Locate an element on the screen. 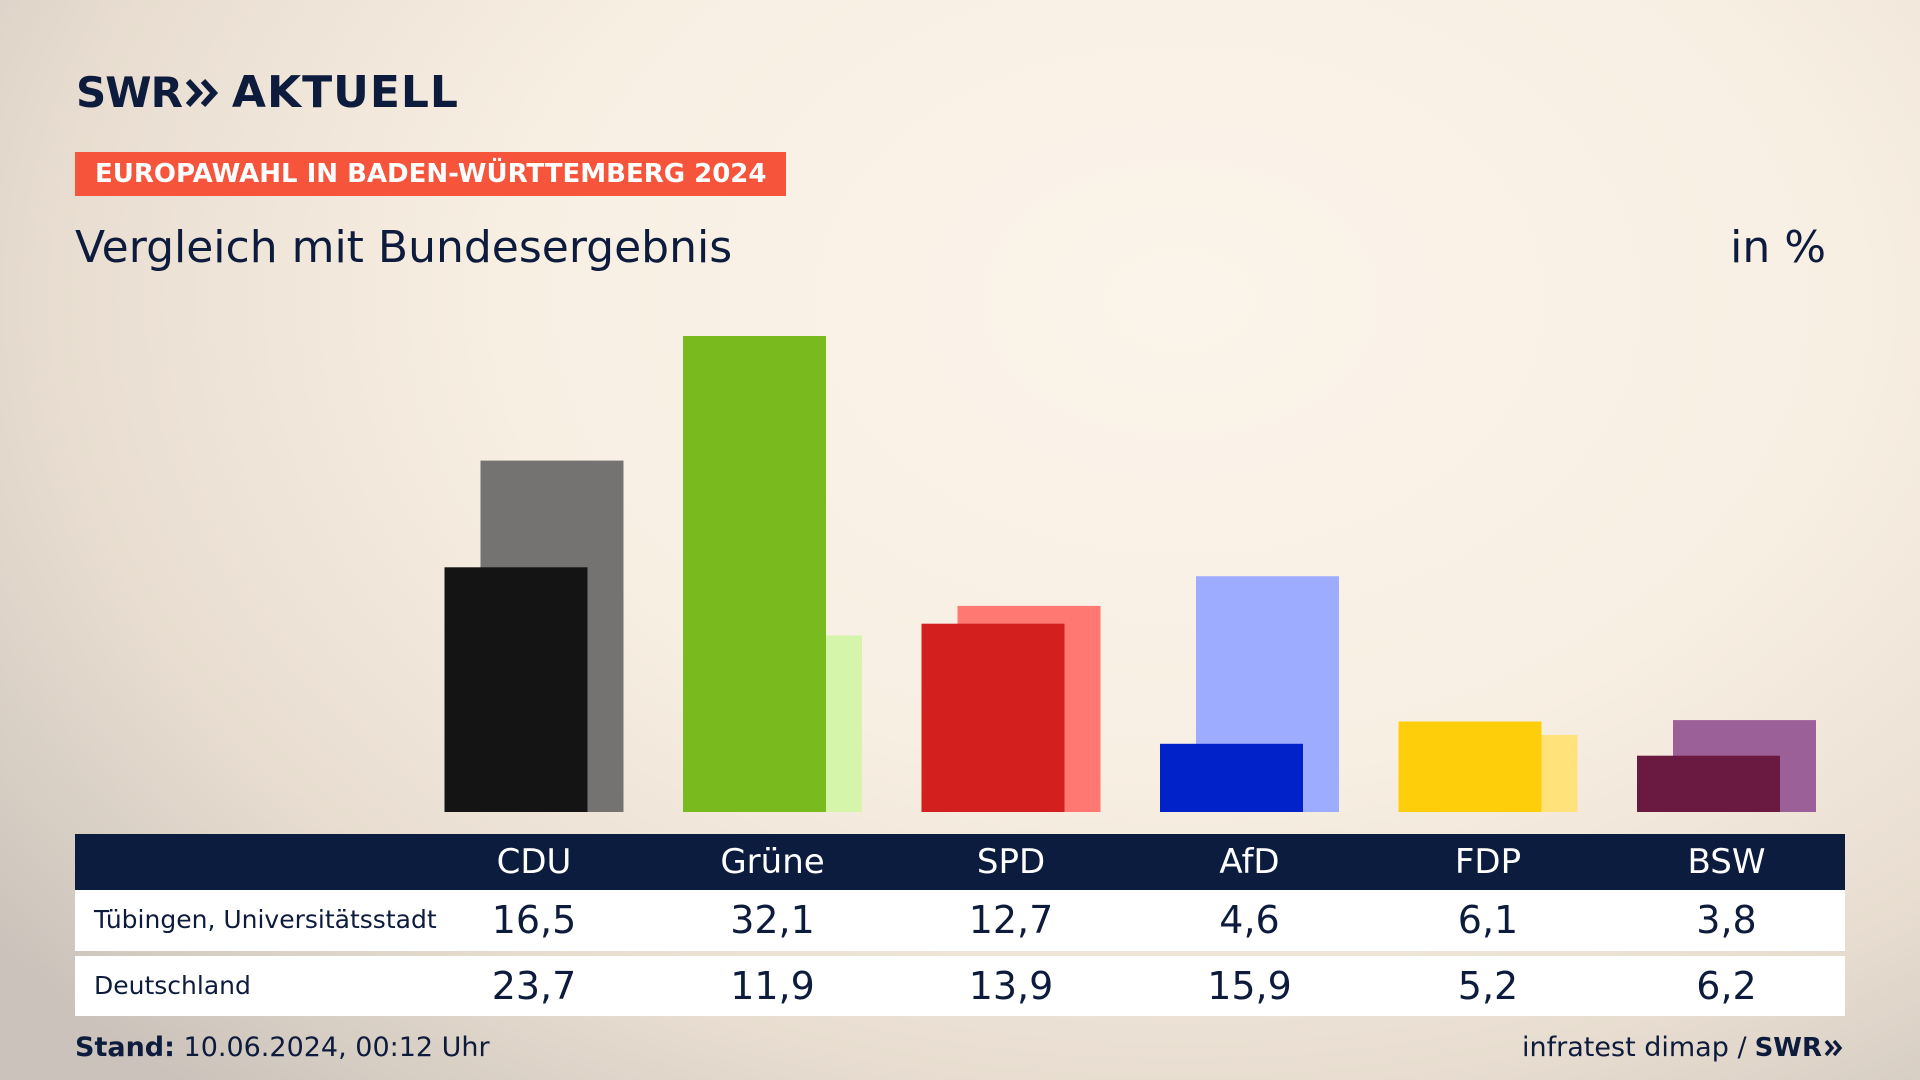 Image resolution: width=1920 pixels, height=1080 pixels. value-label: 16,5 is located at coordinates (534, 920).